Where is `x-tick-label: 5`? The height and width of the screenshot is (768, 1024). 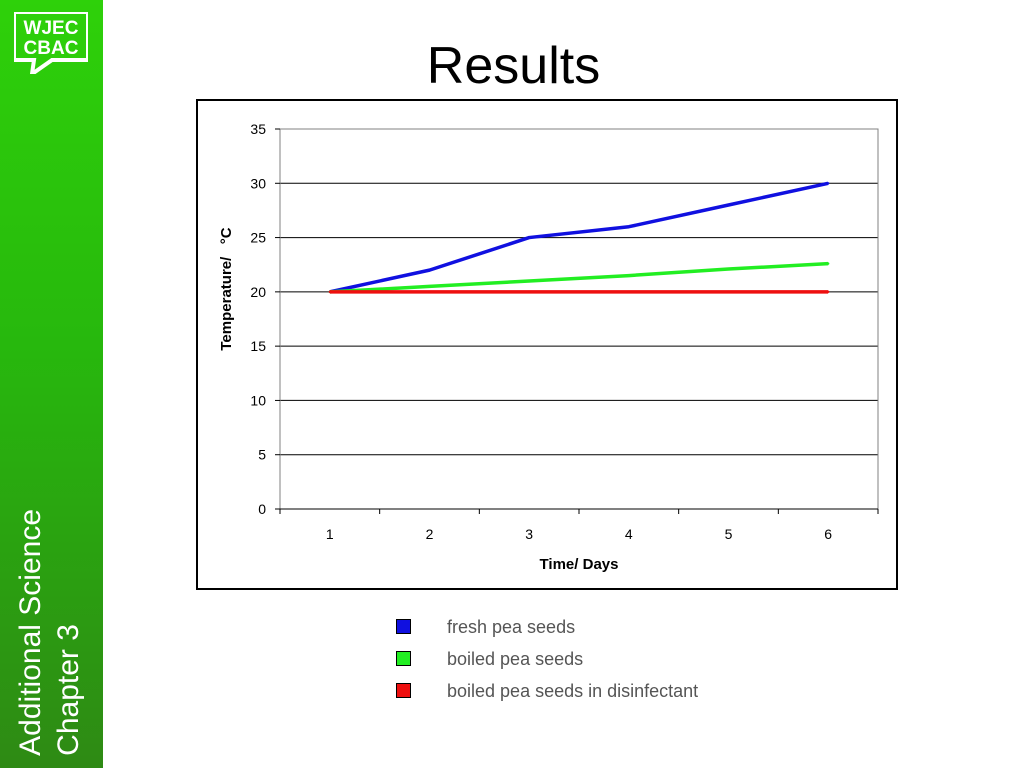
x-tick-label: 5 is located at coordinates (729, 534).